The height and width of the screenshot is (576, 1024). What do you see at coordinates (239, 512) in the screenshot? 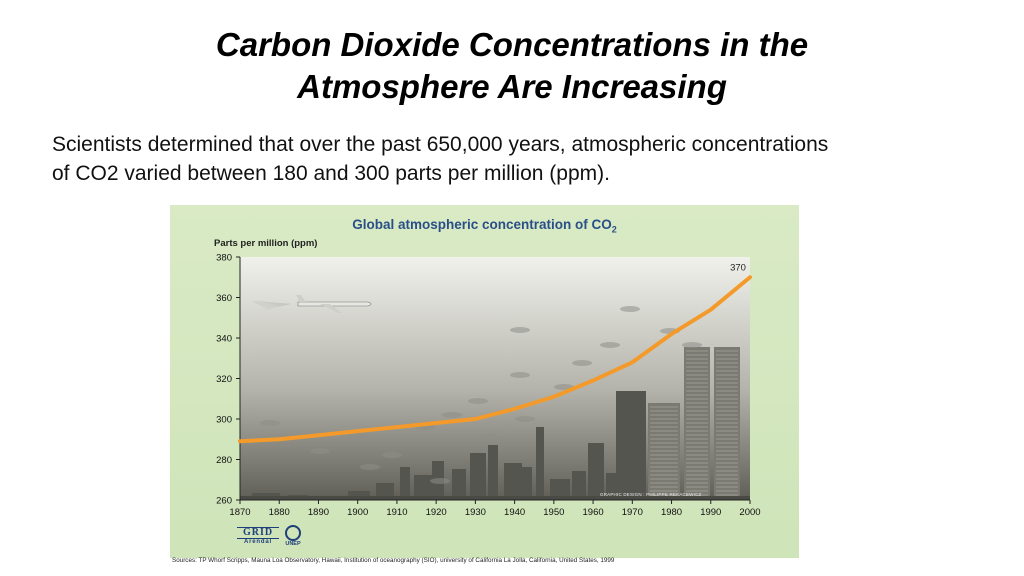
I see `x-tick-label: 1870` at bounding box center [239, 512].